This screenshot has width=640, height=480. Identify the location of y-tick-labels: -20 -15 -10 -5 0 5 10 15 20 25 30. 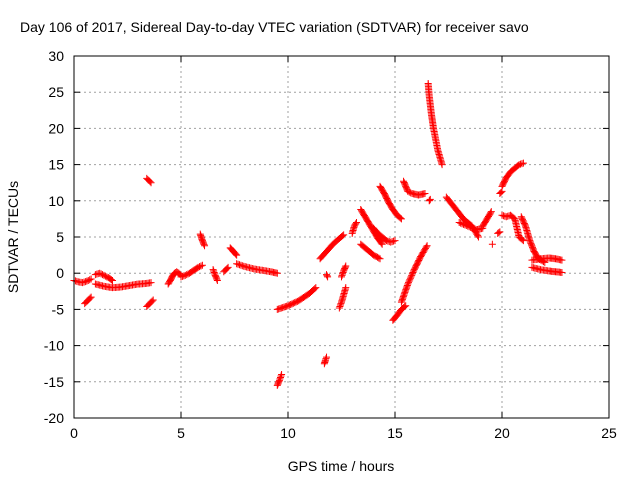
(54, 237).